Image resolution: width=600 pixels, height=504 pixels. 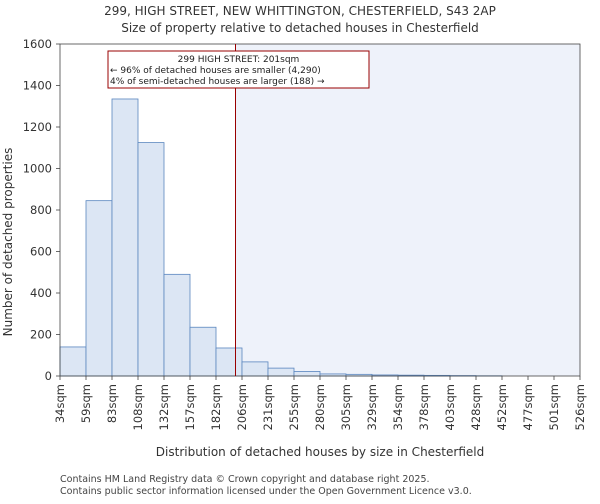 What do you see at coordinates (502, 407) in the screenshot?
I see `x-tick-label-452sqm: 452sqm` at bounding box center [502, 407].